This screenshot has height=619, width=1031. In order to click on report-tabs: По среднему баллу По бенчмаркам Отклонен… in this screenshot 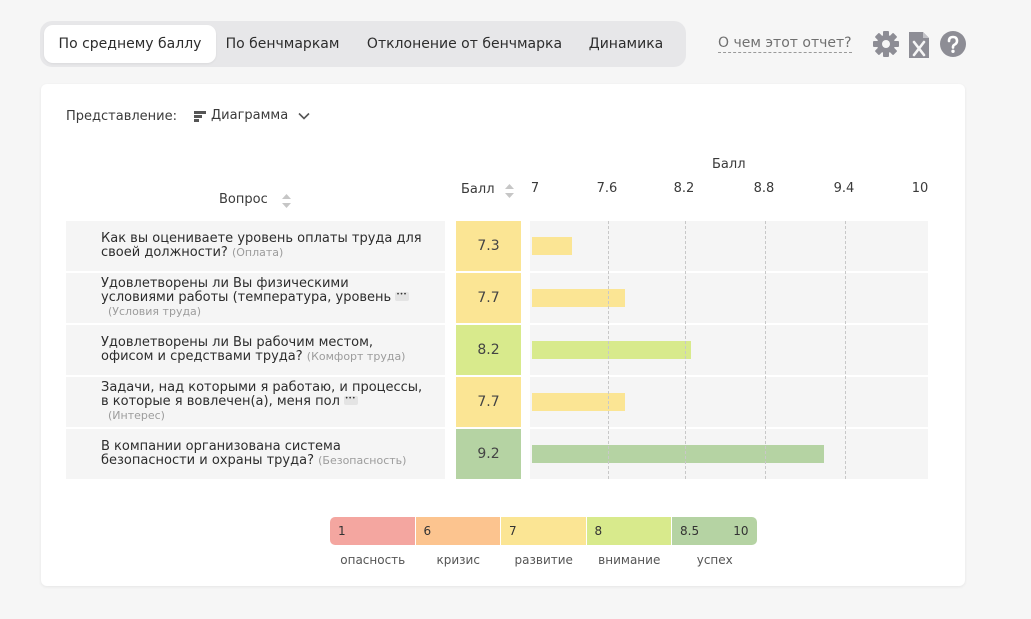, I will do `click(363, 44)`.